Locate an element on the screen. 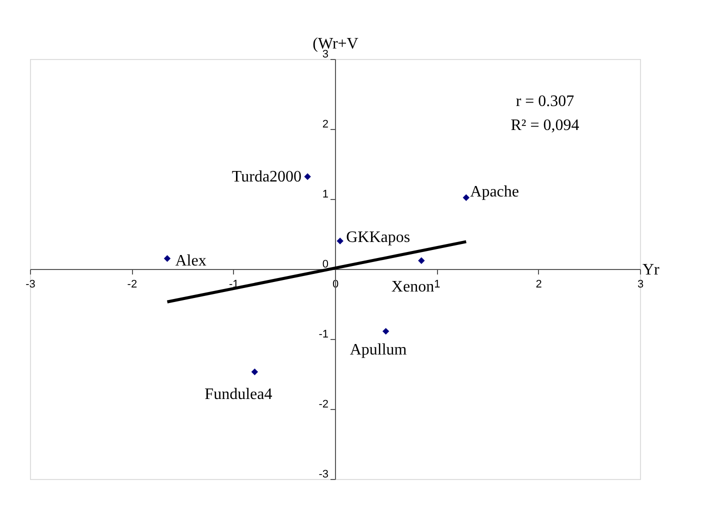 This screenshot has height=516, width=726. y-tick-label: 1 is located at coordinates (325, 194).